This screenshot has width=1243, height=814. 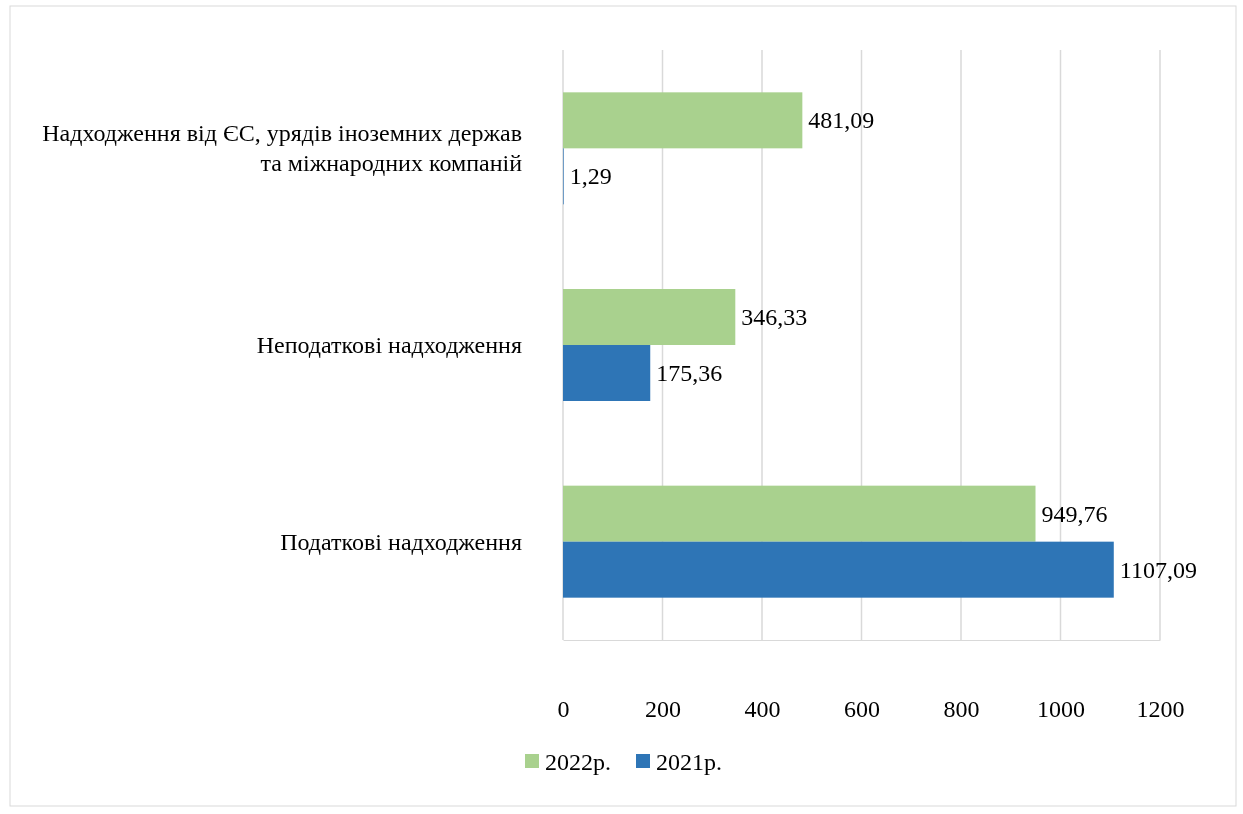 I want to click on y-tick-label: Податкові надходження, so click(x=401, y=541).